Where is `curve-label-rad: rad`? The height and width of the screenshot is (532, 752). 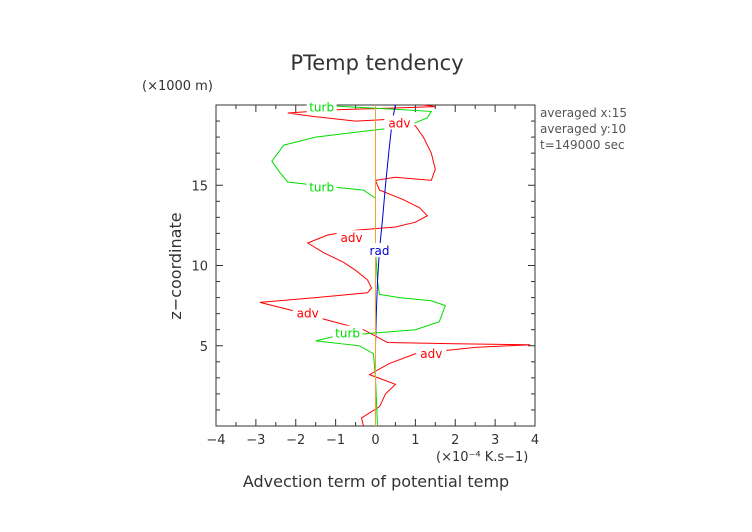
curve-label-rad: rad is located at coordinates (380, 251).